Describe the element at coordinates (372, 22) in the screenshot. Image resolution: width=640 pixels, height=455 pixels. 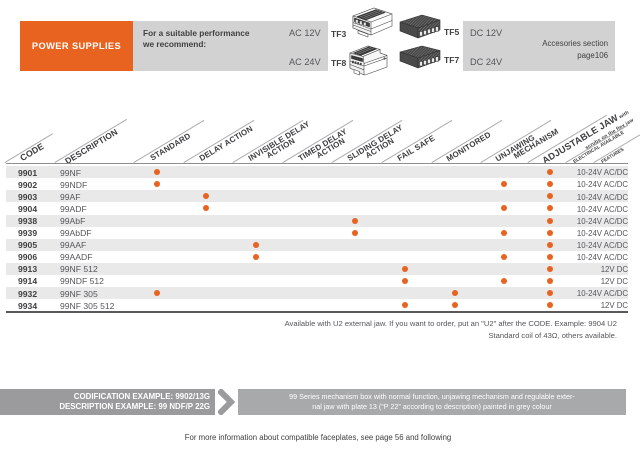
I see `transformer-tf3-image` at that location.